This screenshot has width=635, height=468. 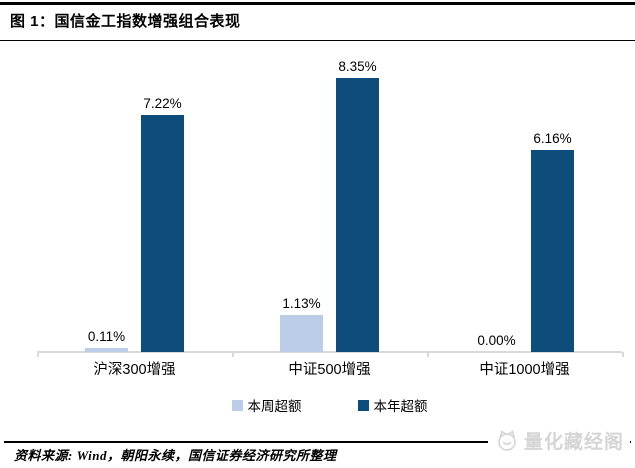 What do you see at coordinates (317, 442) in the screenshot?
I see `footer-divider` at bounding box center [317, 442].